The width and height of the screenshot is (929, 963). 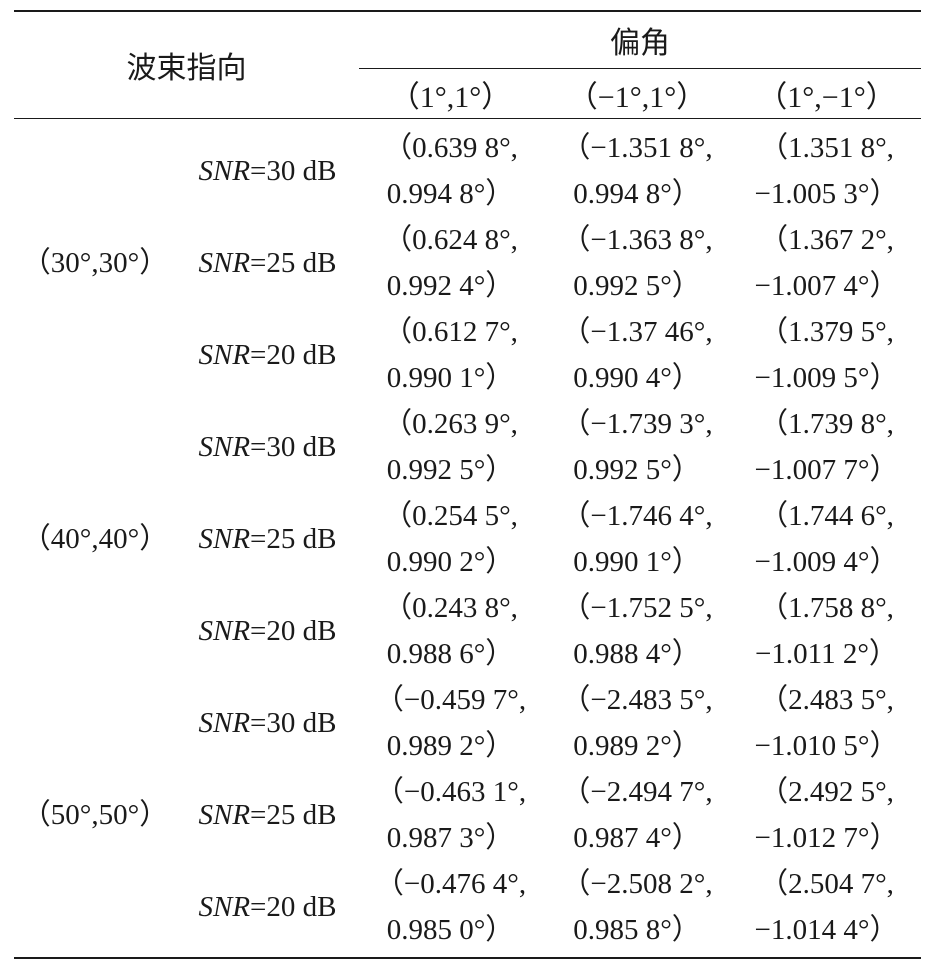 What do you see at coordinates (95, 539) in the screenshot?
I see `beam-direction-cell: （40°,40°）` at bounding box center [95, 539].